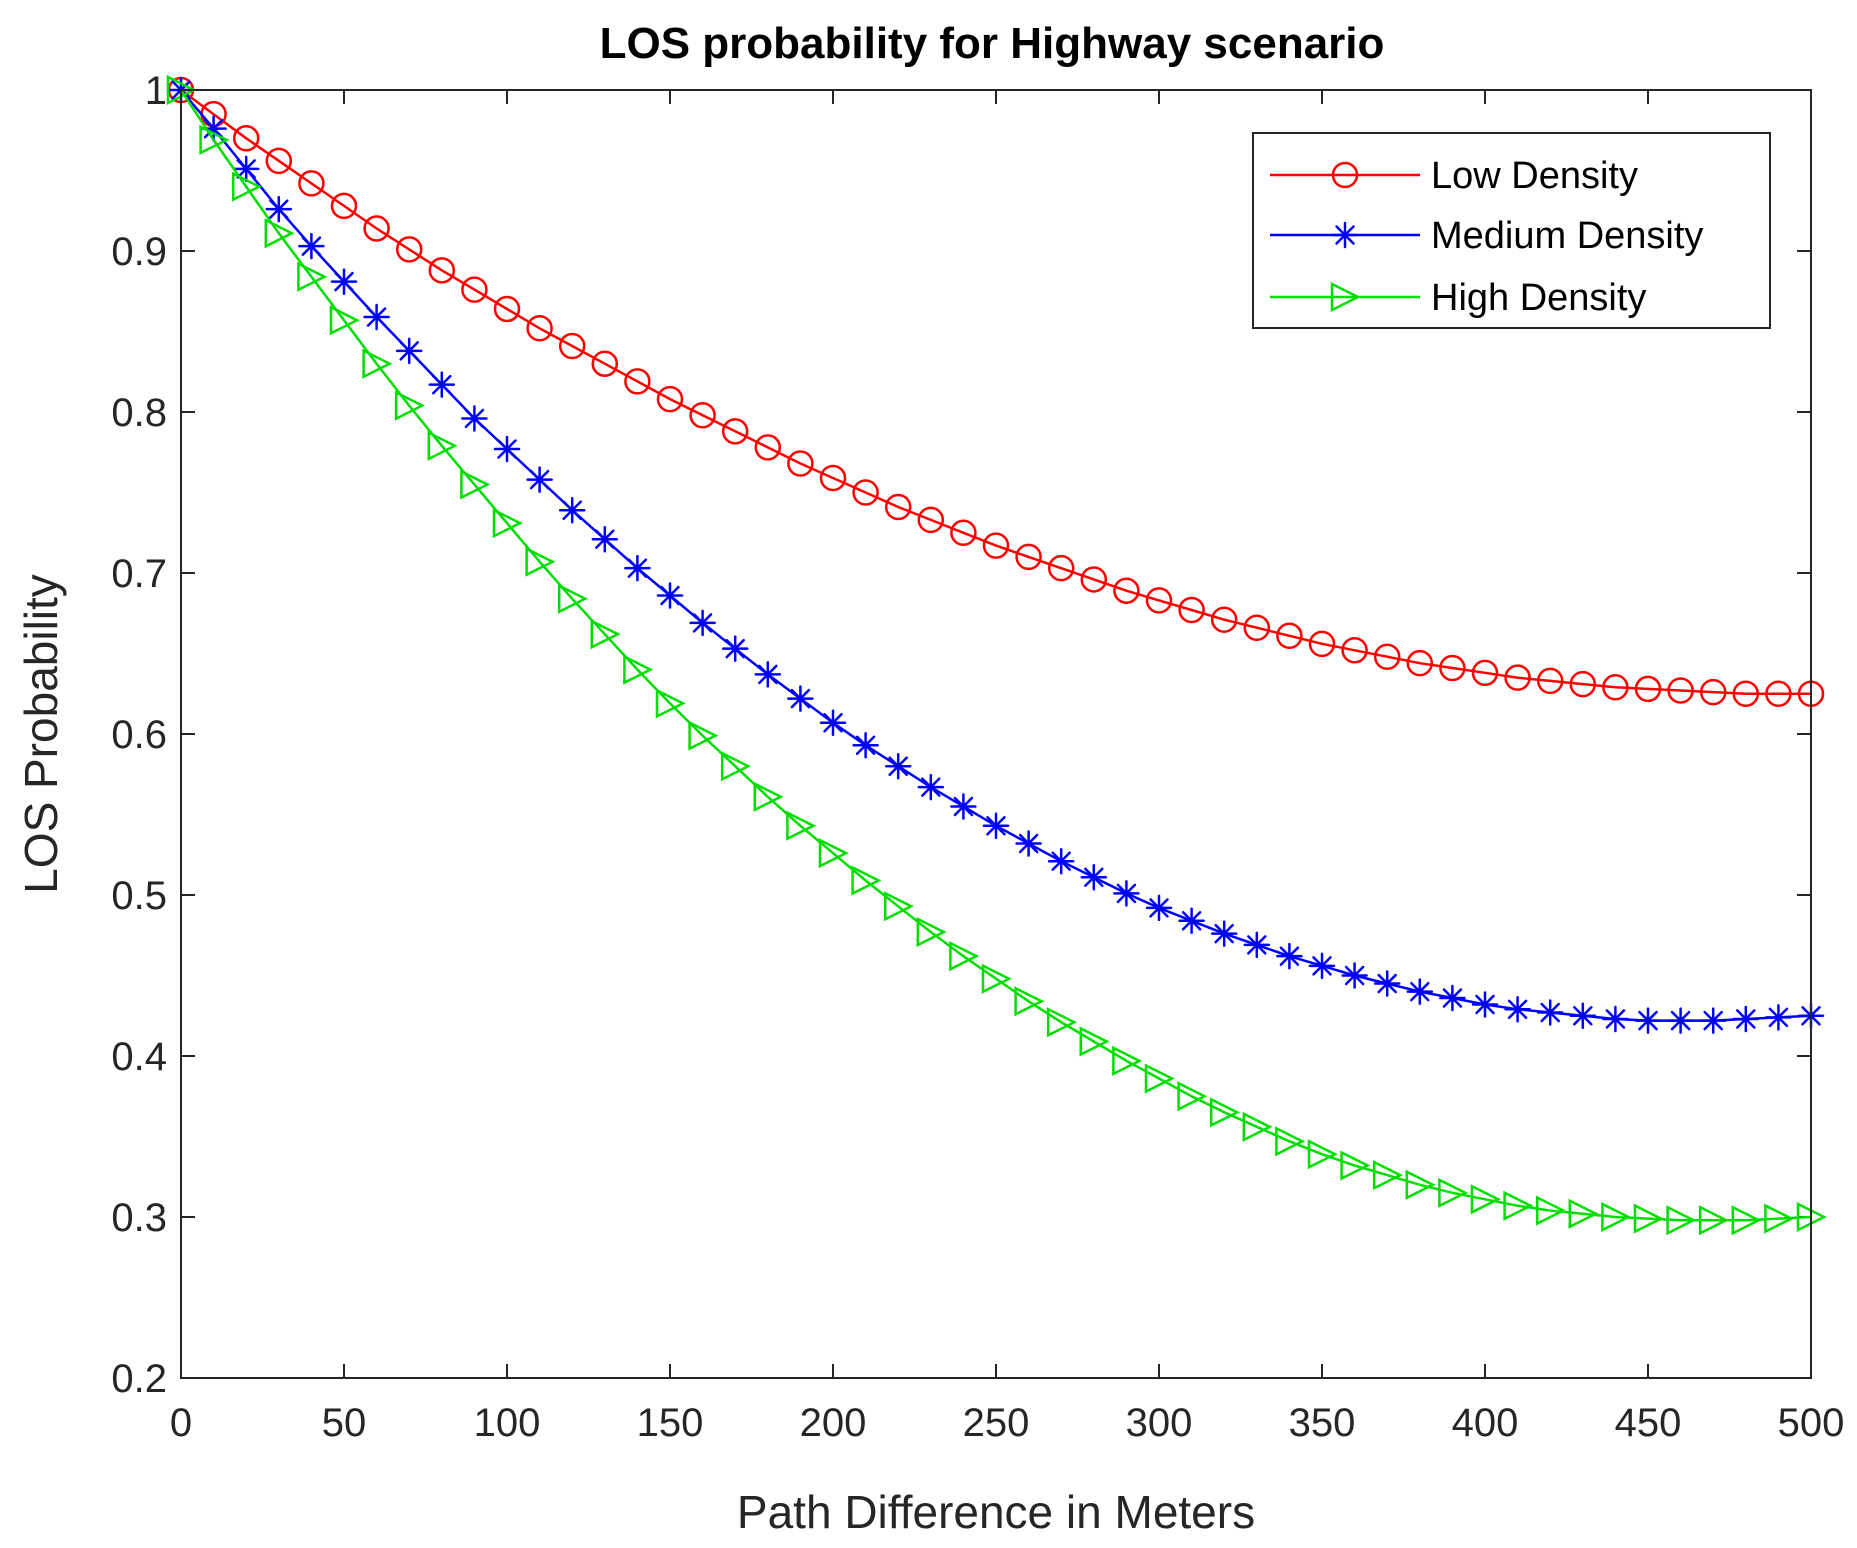  I want to click on y-tick-label: 0.6, so click(139, 735).